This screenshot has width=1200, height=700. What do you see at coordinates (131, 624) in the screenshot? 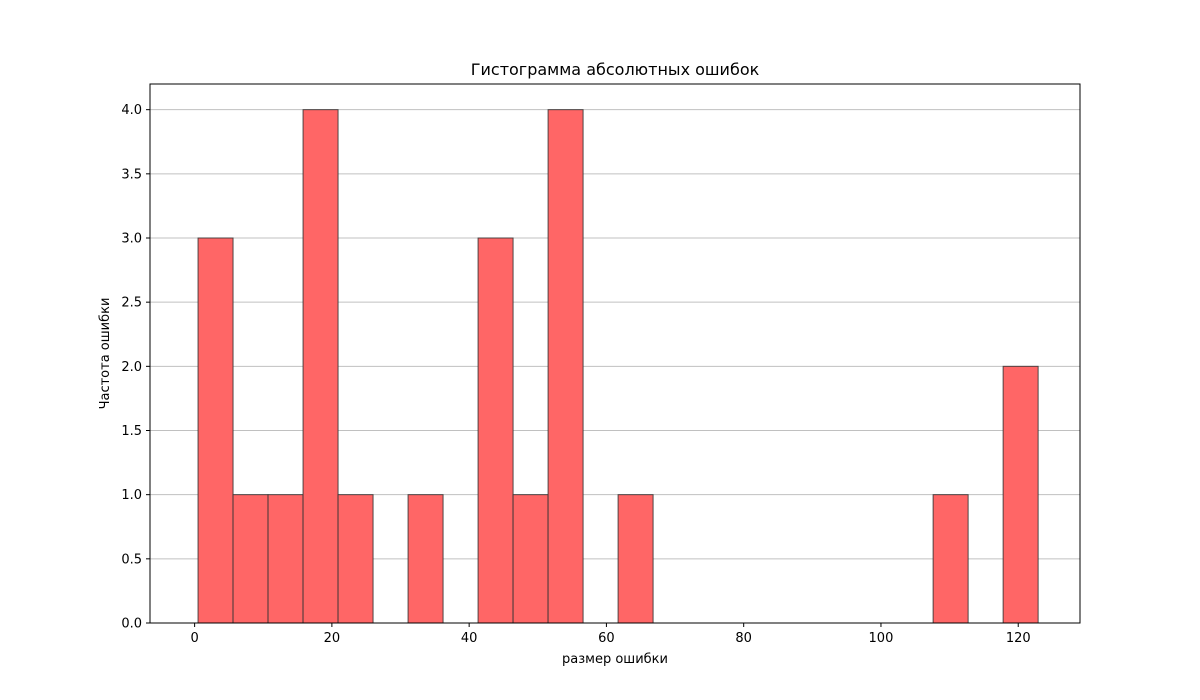
I see `y-tick-label: 0.0` at bounding box center [131, 624].